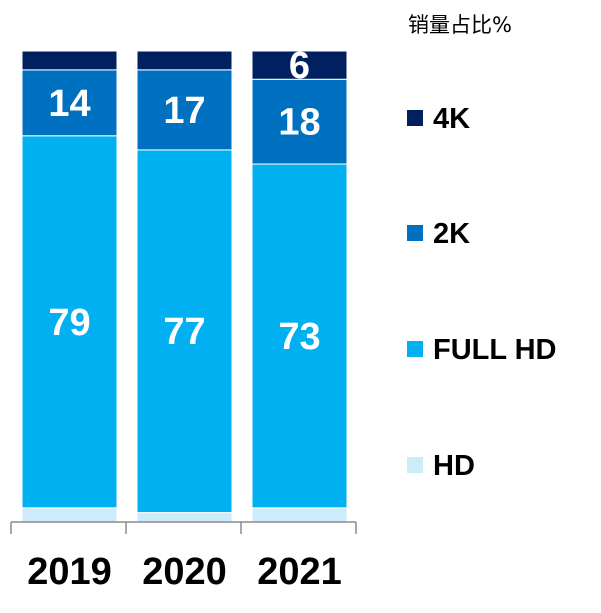 This screenshot has width=601, height=613. I want to click on bar-segment-full-hd-2019, so click(69, 322).